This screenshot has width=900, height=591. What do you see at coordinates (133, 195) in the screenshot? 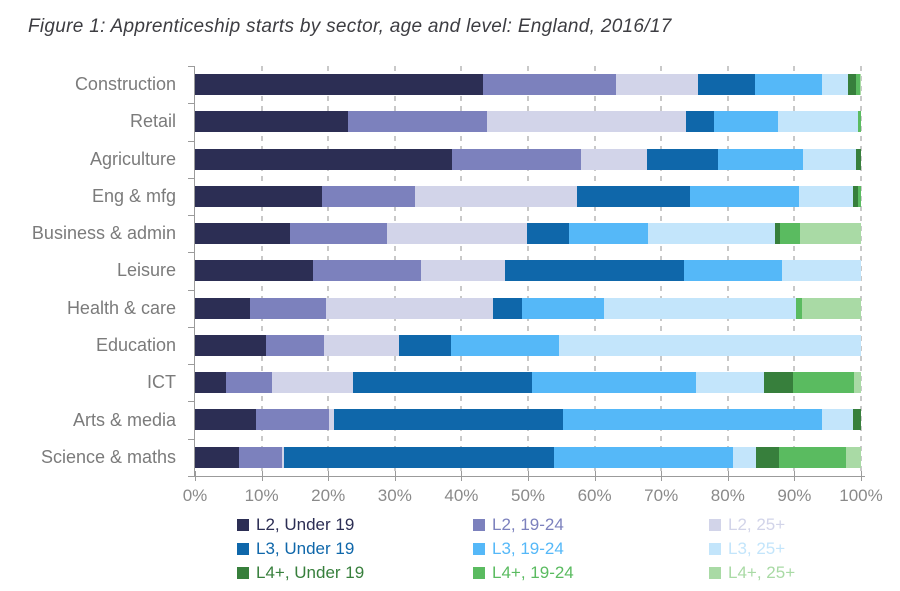
I see `category-label: Eng & mfg` at bounding box center [133, 195].